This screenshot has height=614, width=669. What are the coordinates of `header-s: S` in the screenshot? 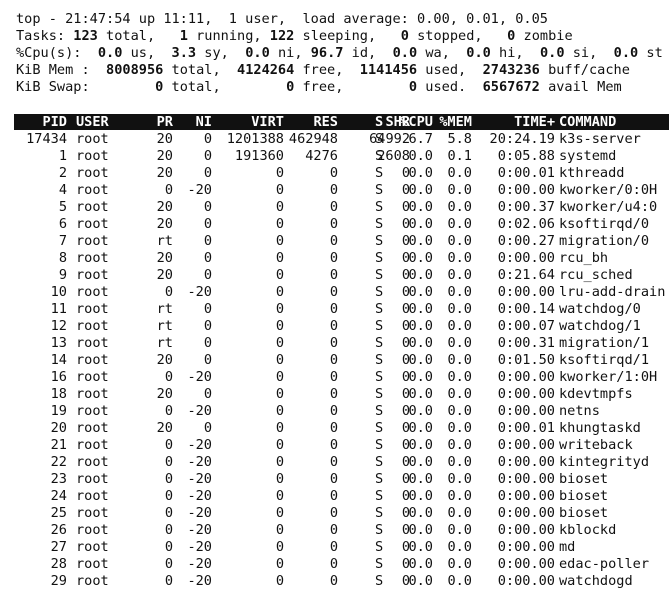 It's located at (379, 122).